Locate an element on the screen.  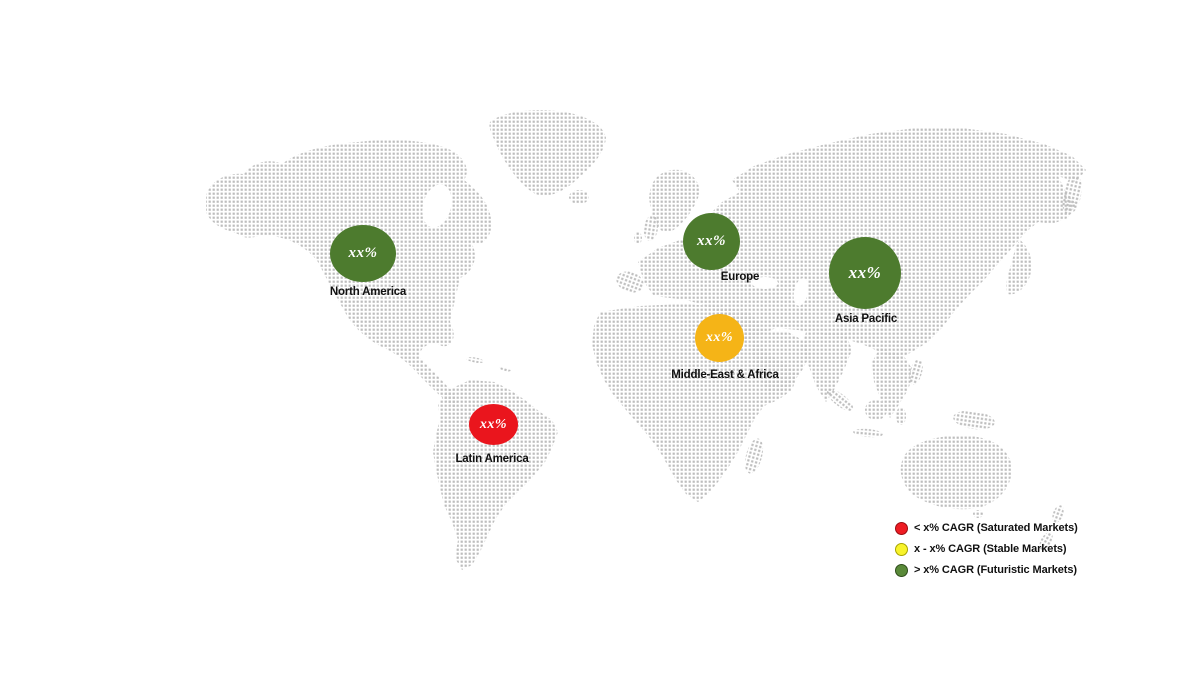
region-label-europe: Europe is located at coordinates (740, 277).